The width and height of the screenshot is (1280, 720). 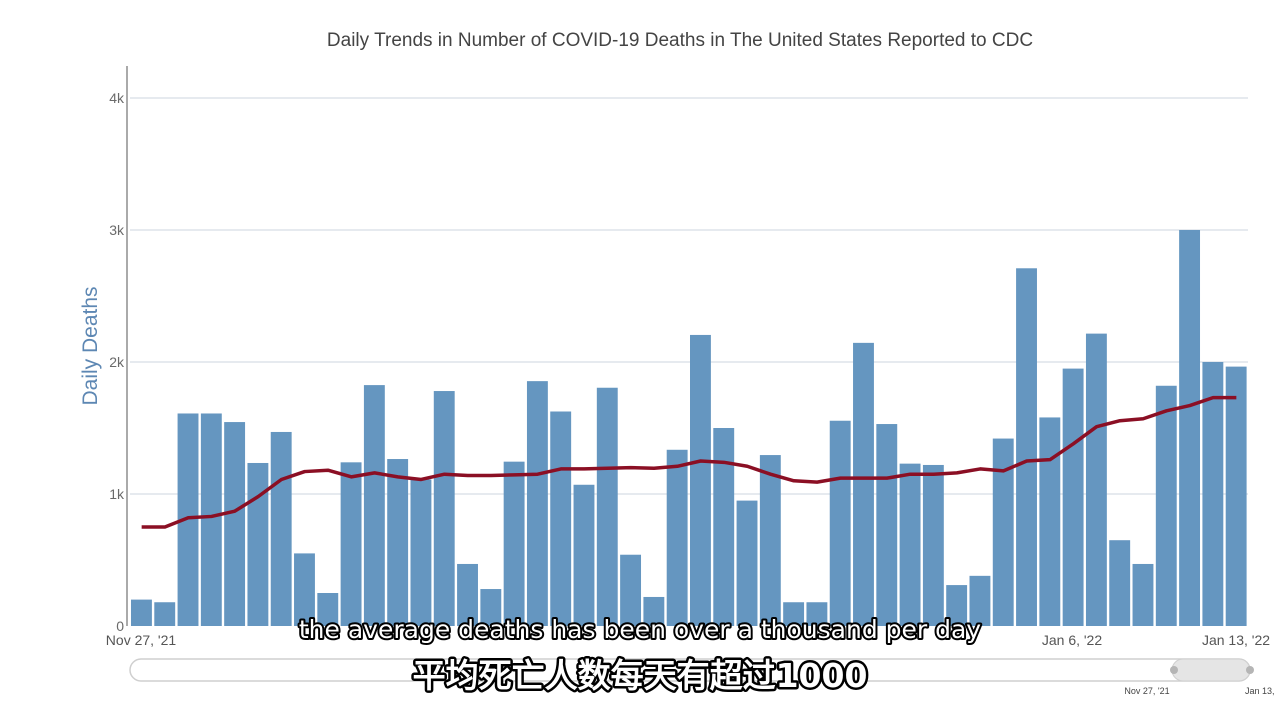 I want to click on range-slider-left-handle, so click(x=1174, y=670).